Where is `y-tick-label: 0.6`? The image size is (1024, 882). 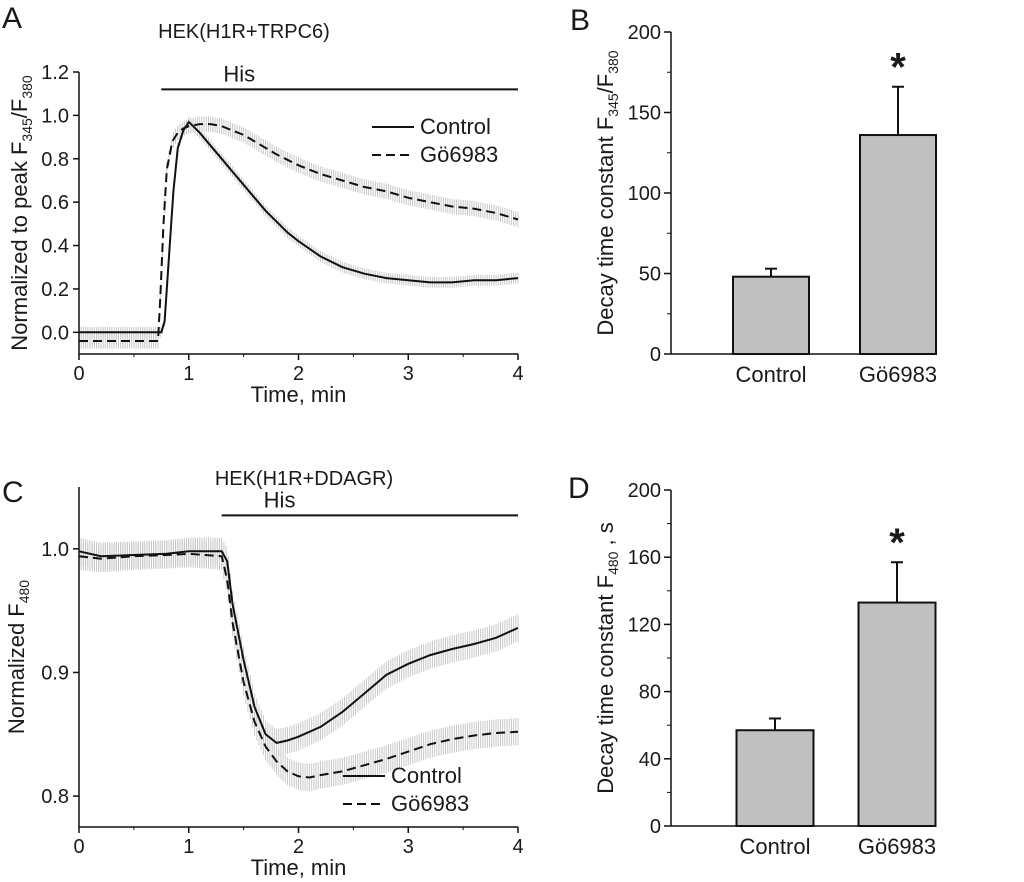 y-tick-label: 0.6 is located at coordinates (55, 203).